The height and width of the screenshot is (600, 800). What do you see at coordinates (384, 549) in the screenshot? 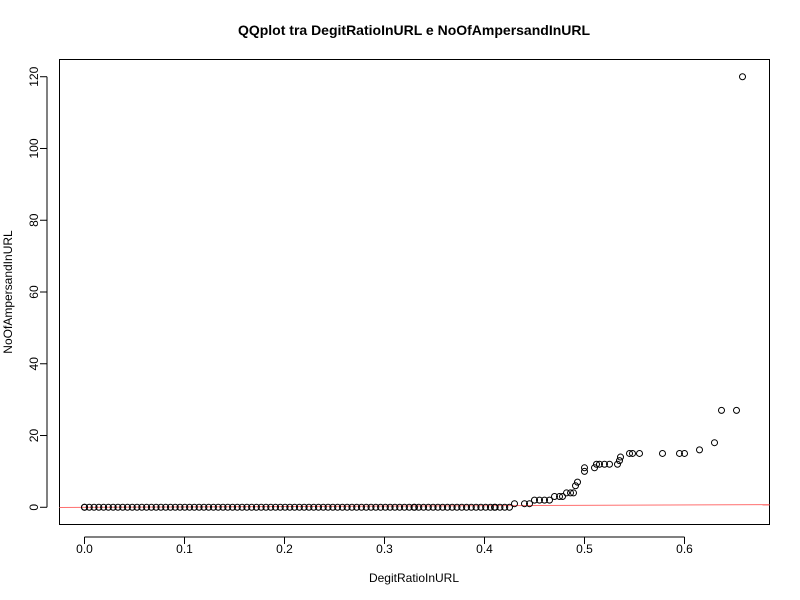
I see `x-tick-label: 0.3` at bounding box center [384, 549].